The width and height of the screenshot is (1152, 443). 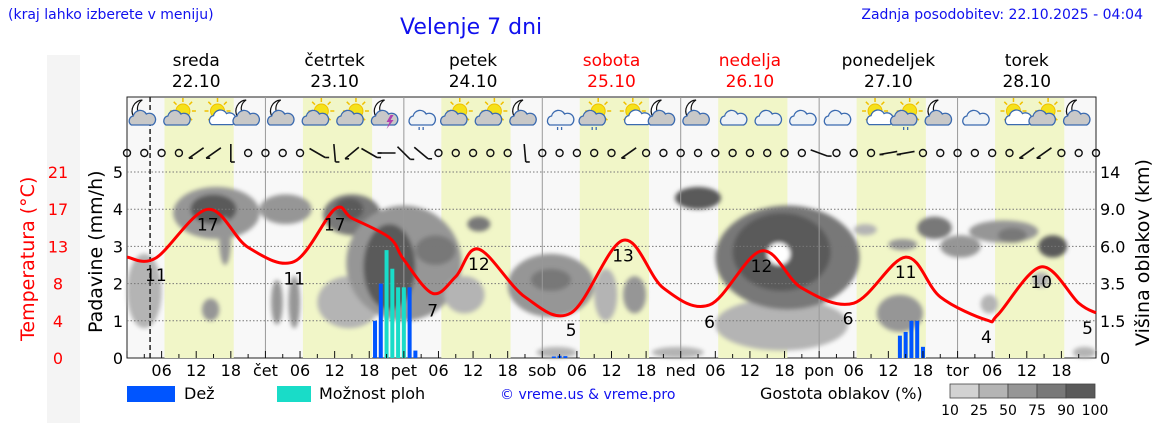 What do you see at coordinates (334, 82) in the screenshot?
I see `day-date: 23.10` at bounding box center [334, 82].